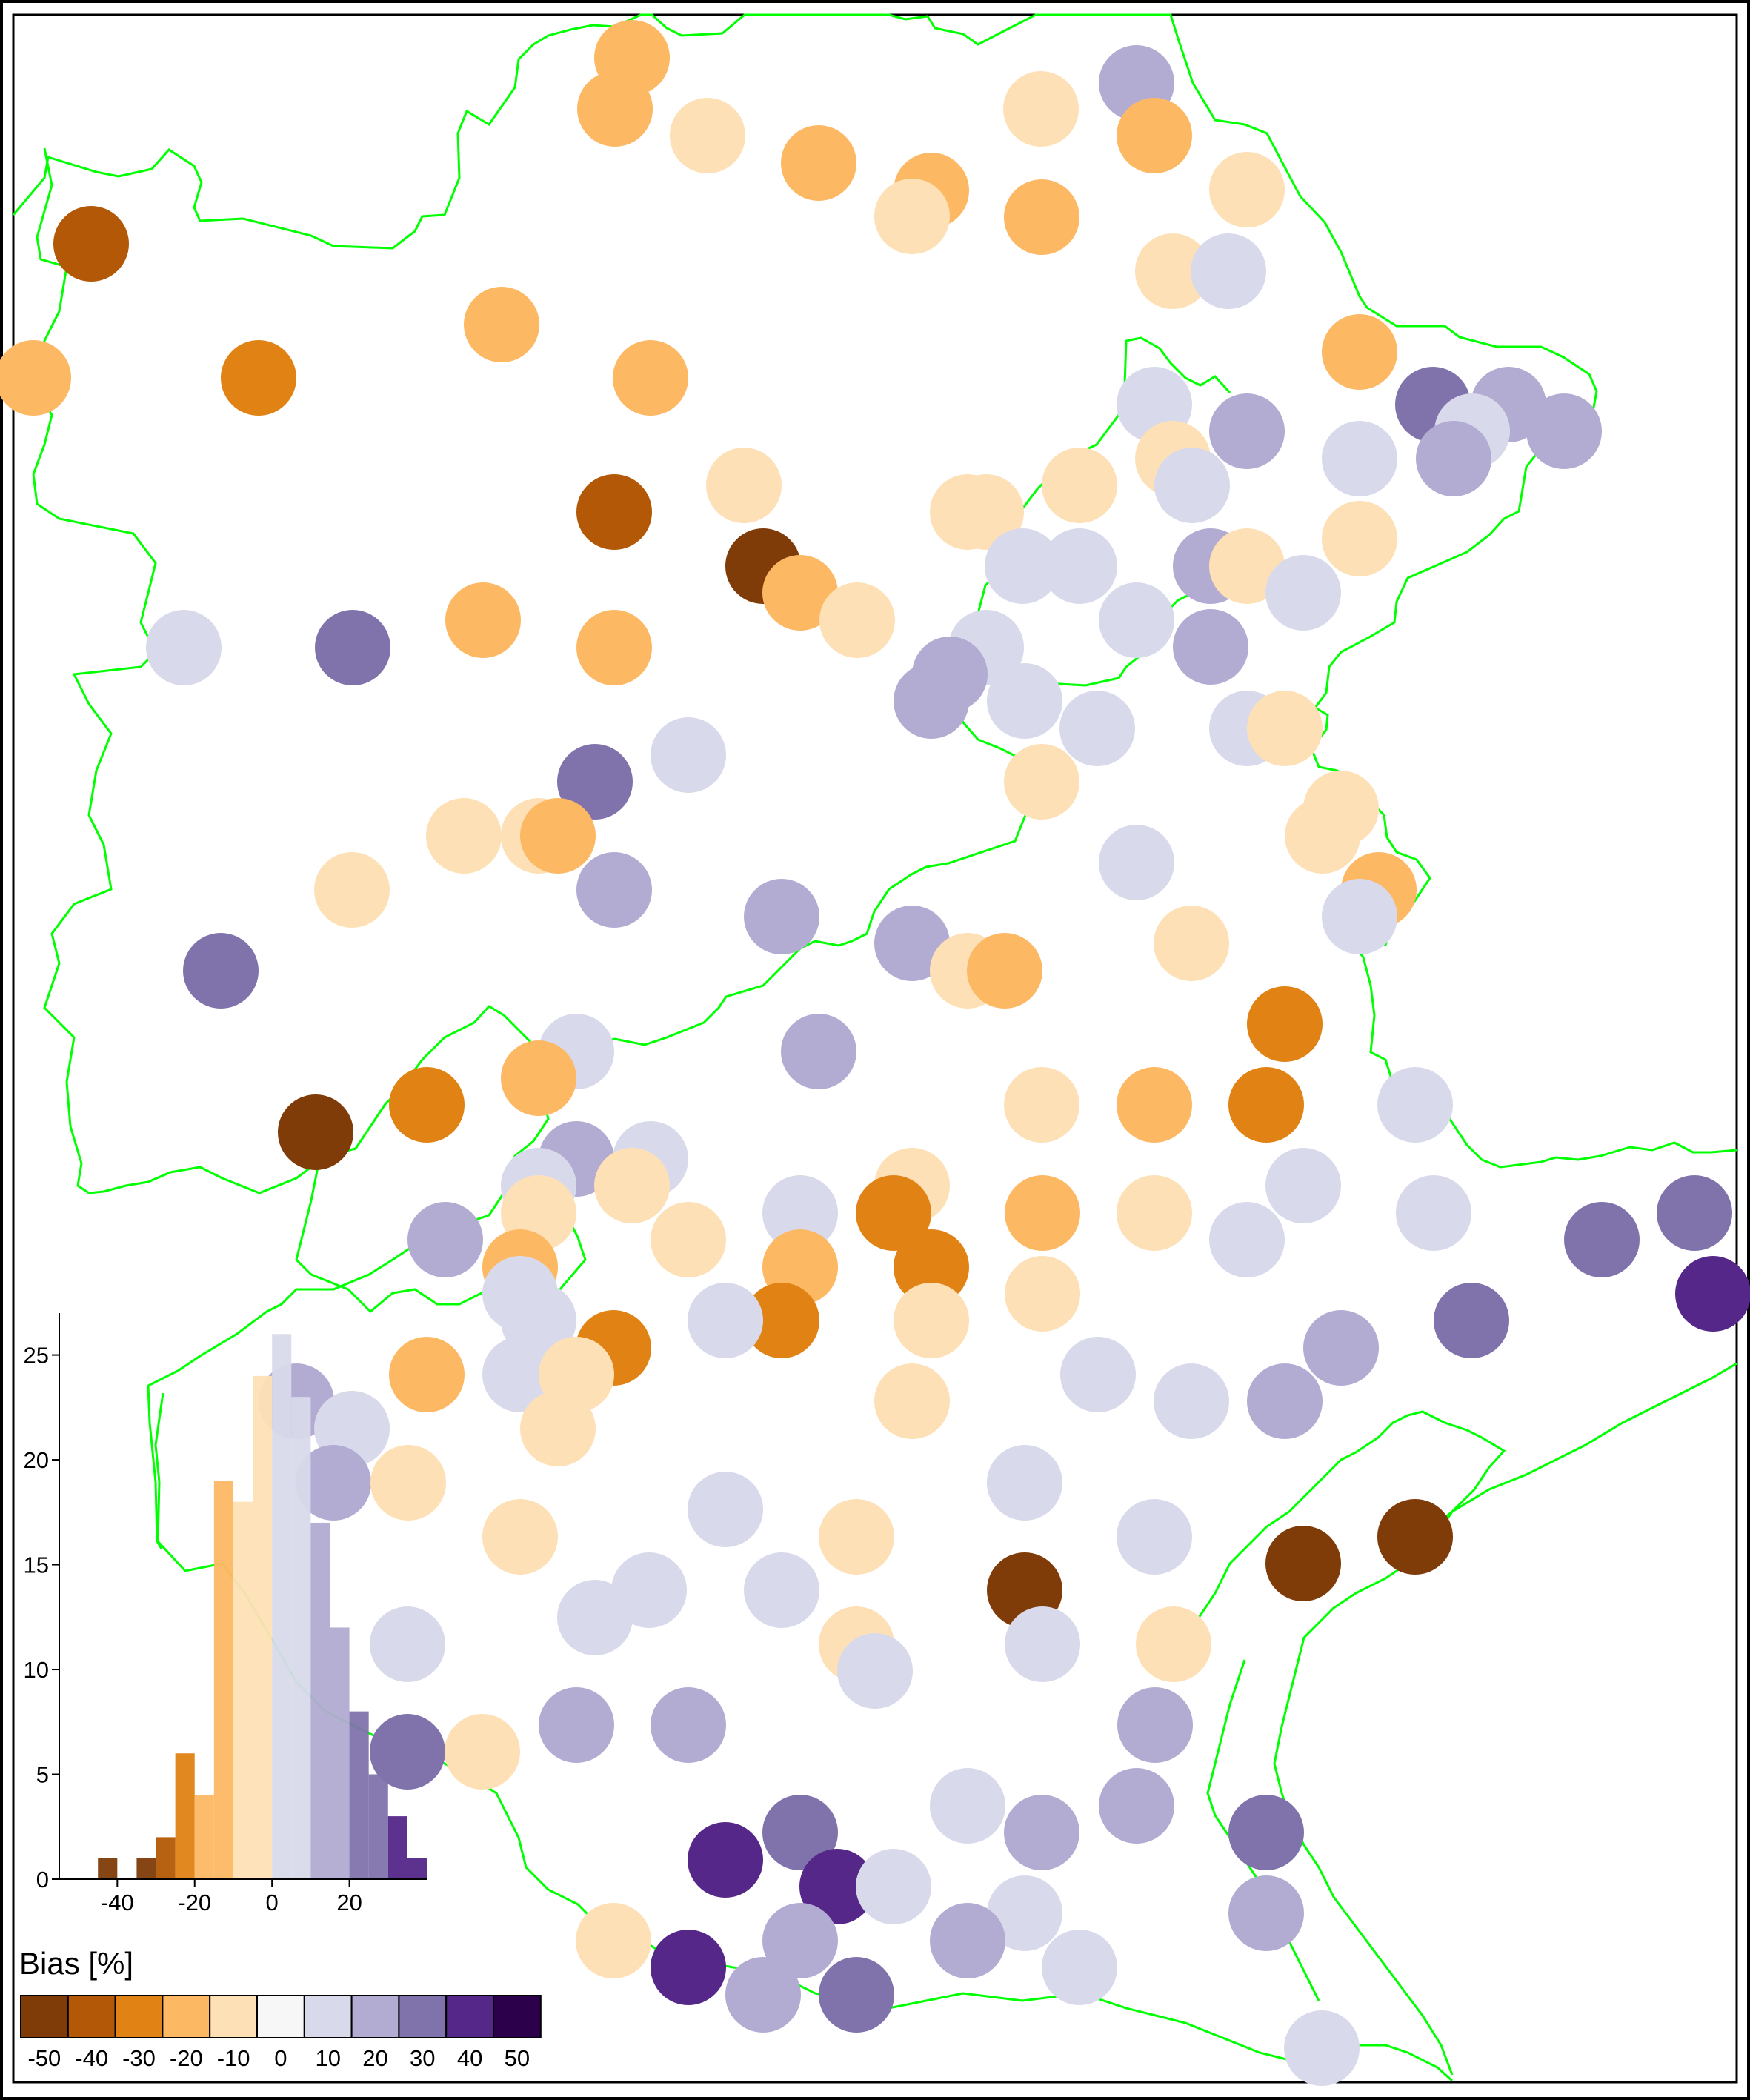  What do you see at coordinates (233, 2058) in the screenshot?
I see `legend-label: -10` at bounding box center [233, 2058].